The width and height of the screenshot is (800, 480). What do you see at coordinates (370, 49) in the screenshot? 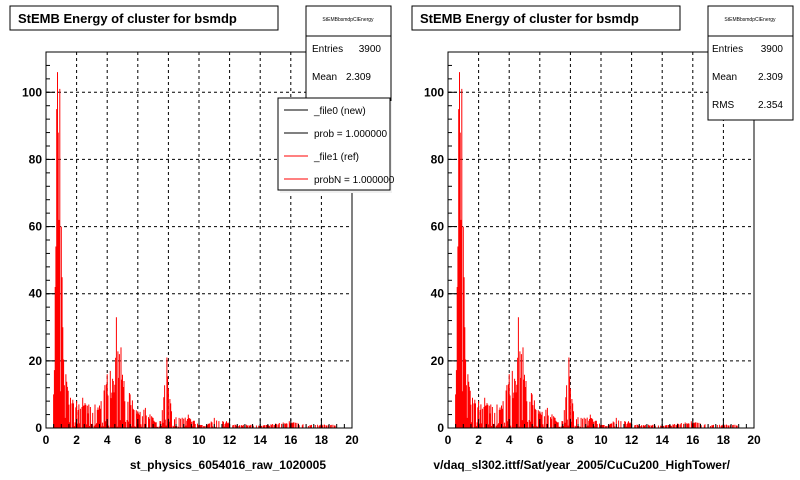
I see `left-stats-entries-value: 3900` at bounding box center [370, 49].